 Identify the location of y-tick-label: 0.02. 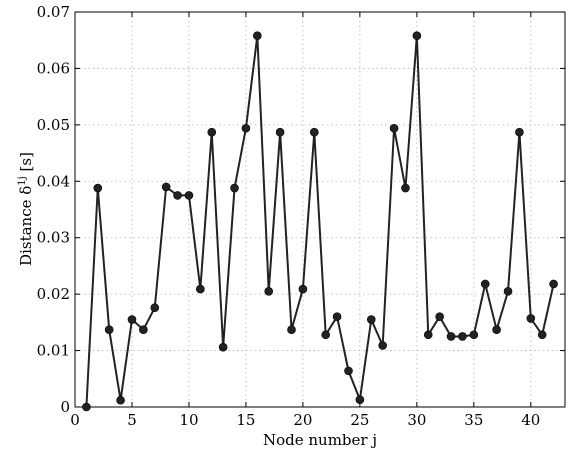
(53, 294).